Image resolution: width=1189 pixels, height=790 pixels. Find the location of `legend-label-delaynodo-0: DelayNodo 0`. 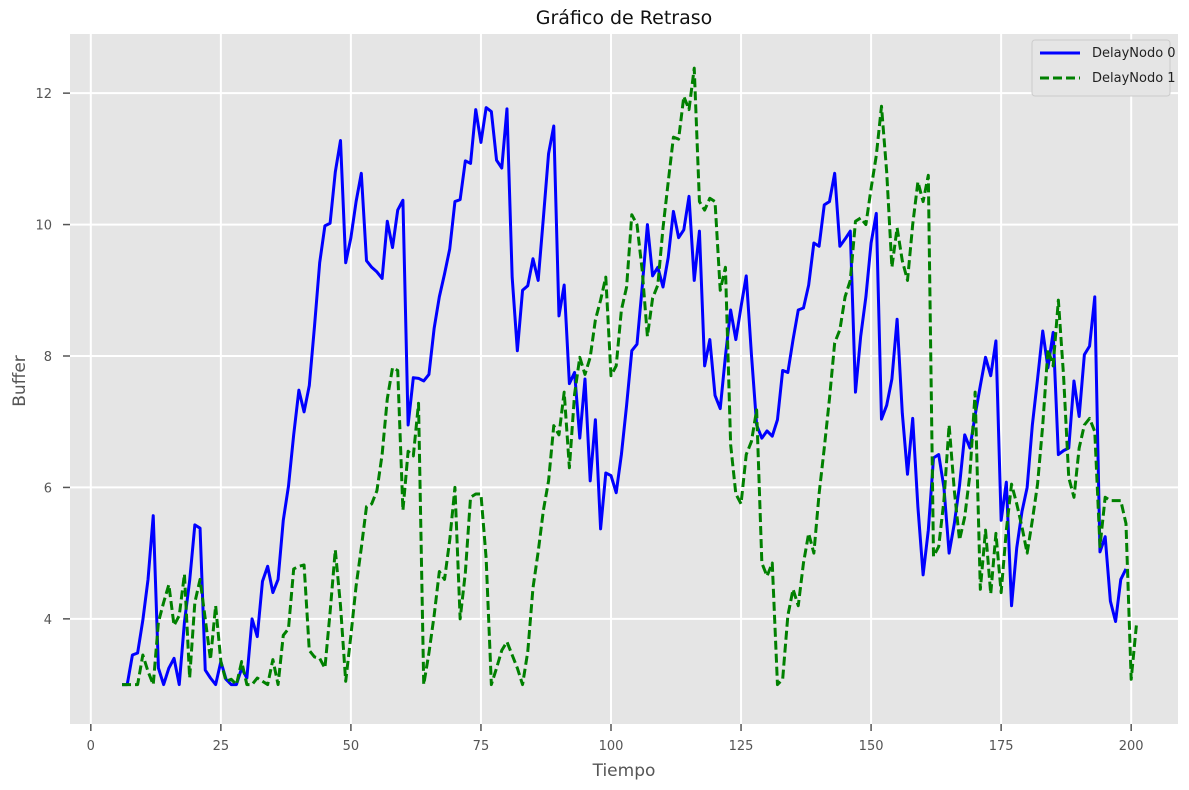

legend-label-delaynodo-0: DelayNodo 0 is located at coordinates (1134, 53).